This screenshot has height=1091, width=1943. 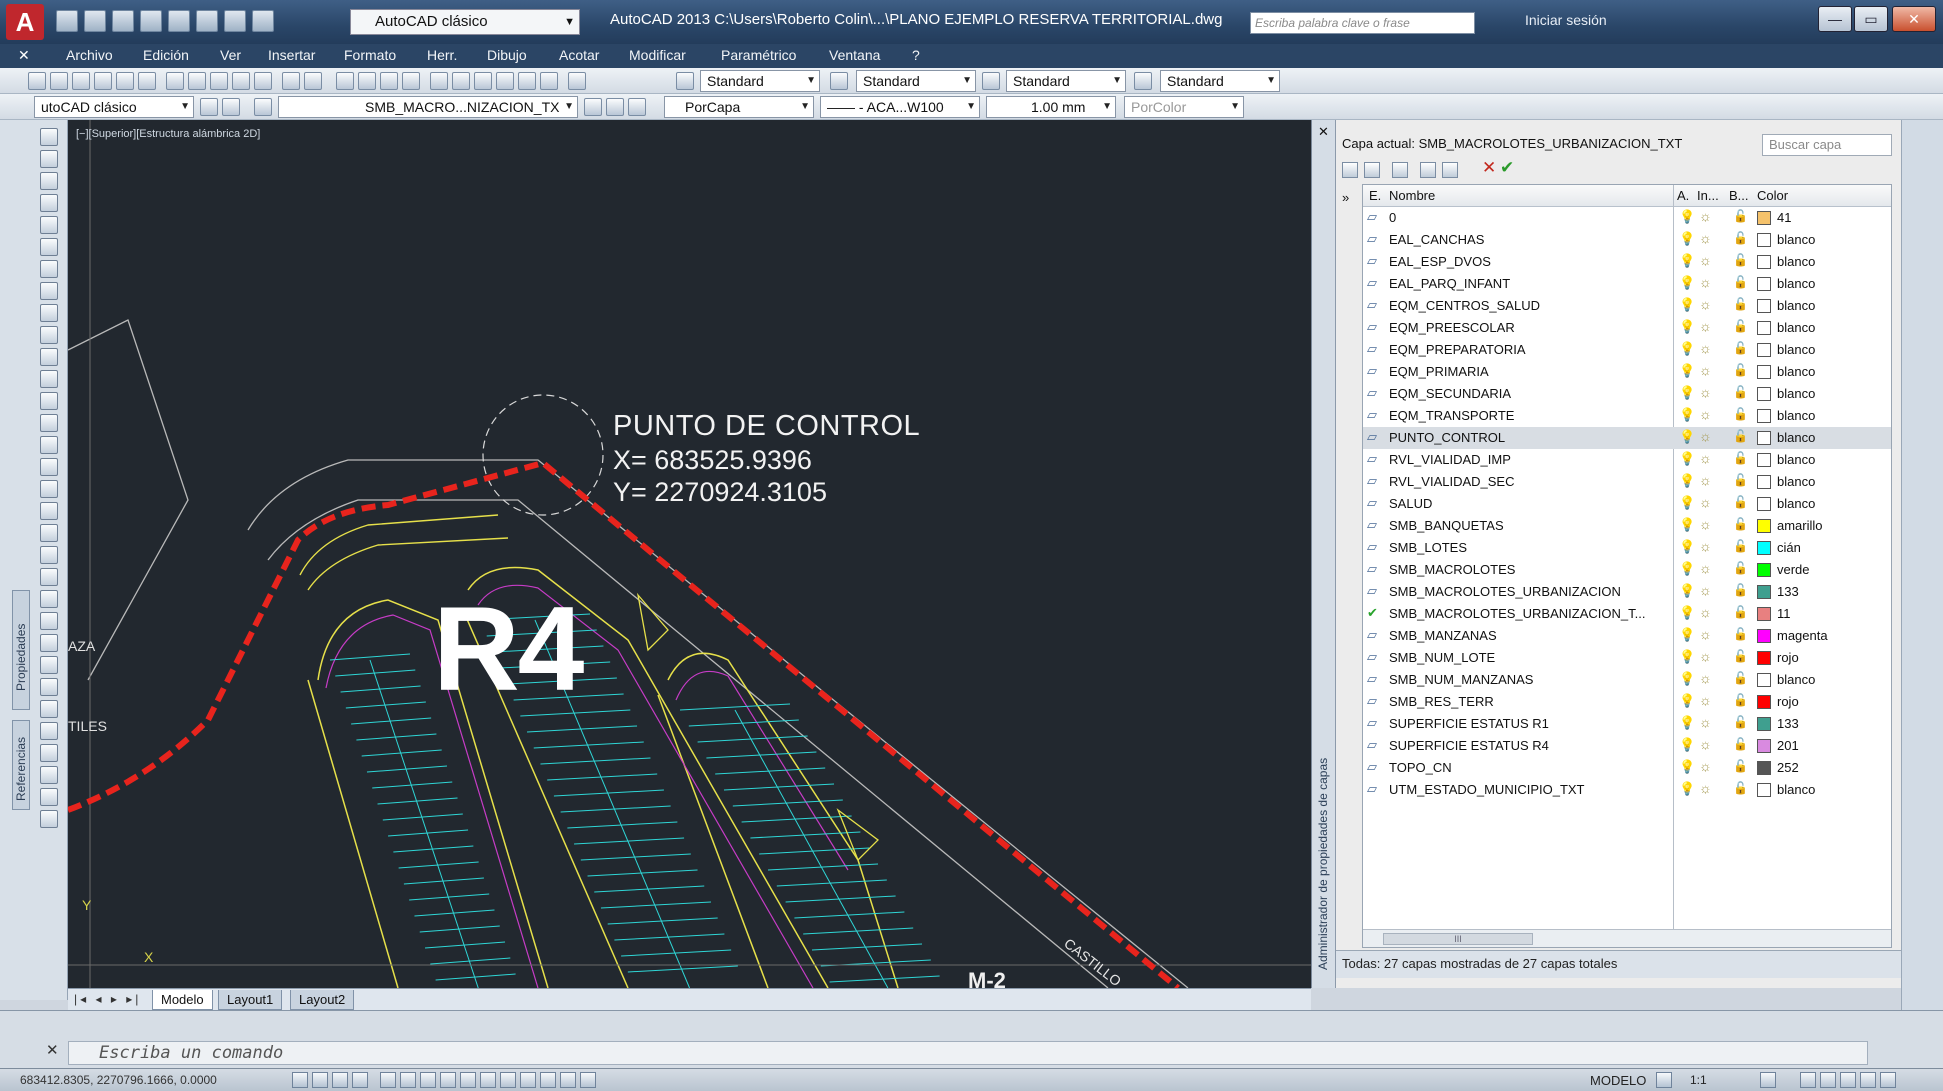 What do you see at coordinates (1768, 1080) in the screenshot?
I see `annotation-visibility-icon` at bounding box center [1768, 1080].